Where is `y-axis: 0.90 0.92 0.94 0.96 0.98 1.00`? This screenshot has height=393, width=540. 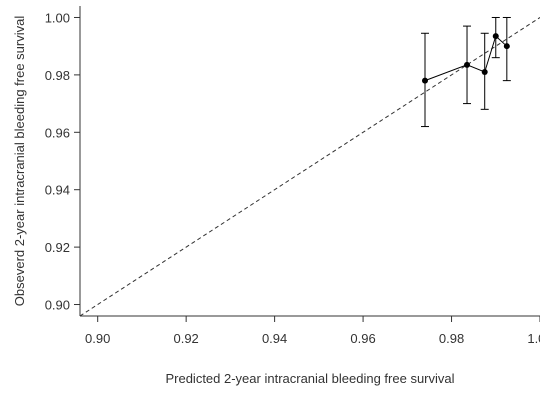
y-axis: 0.90 0.92 0.94 0.96 0.98 1.00 is located at coordinates (62, 161).